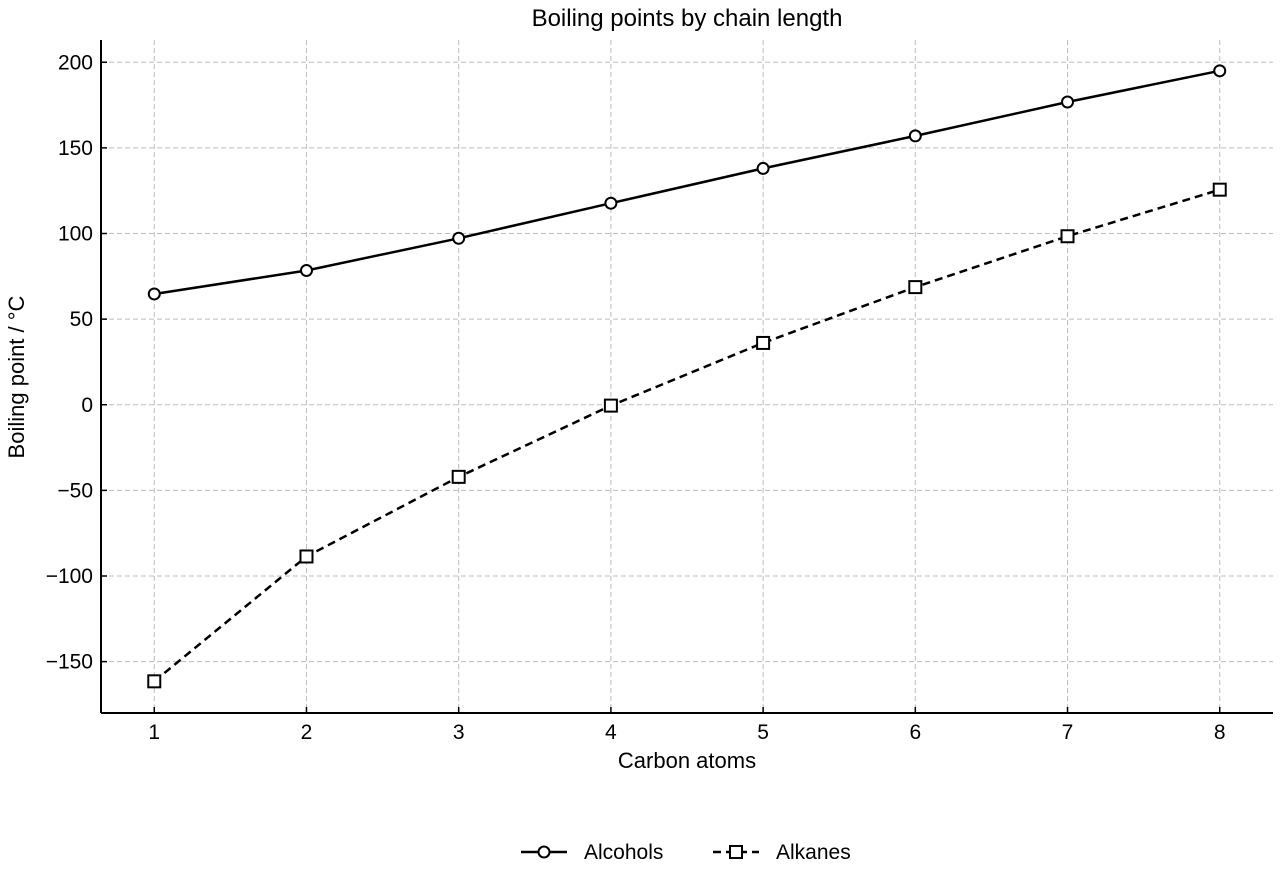 The image size is (1280, 880). I want to click on chart-title: Boiling points by chain length, so click(687, 18).